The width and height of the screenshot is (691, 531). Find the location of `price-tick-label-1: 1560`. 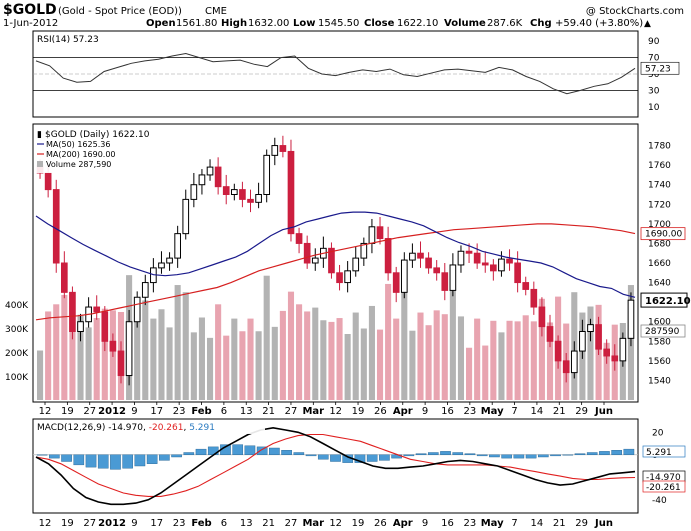

price-tick-label-1: 1560 is located at coordinates (659, 362).